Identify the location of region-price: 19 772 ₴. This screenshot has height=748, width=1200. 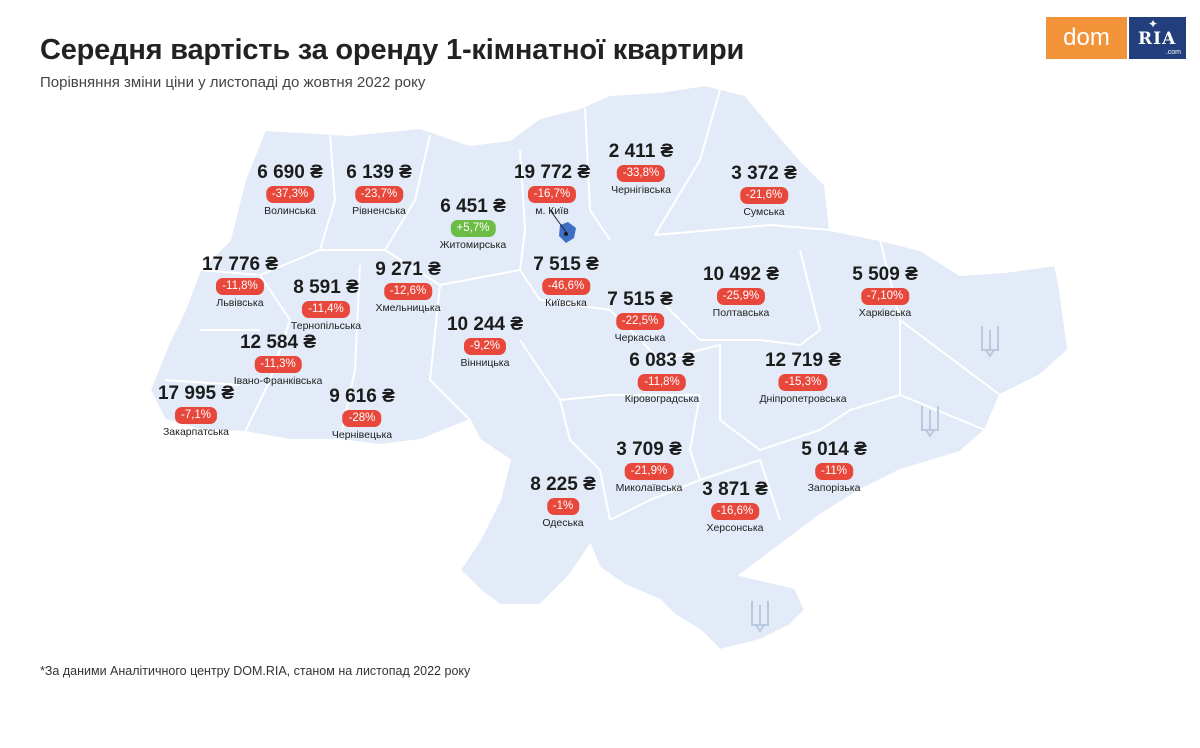
(552, 172).